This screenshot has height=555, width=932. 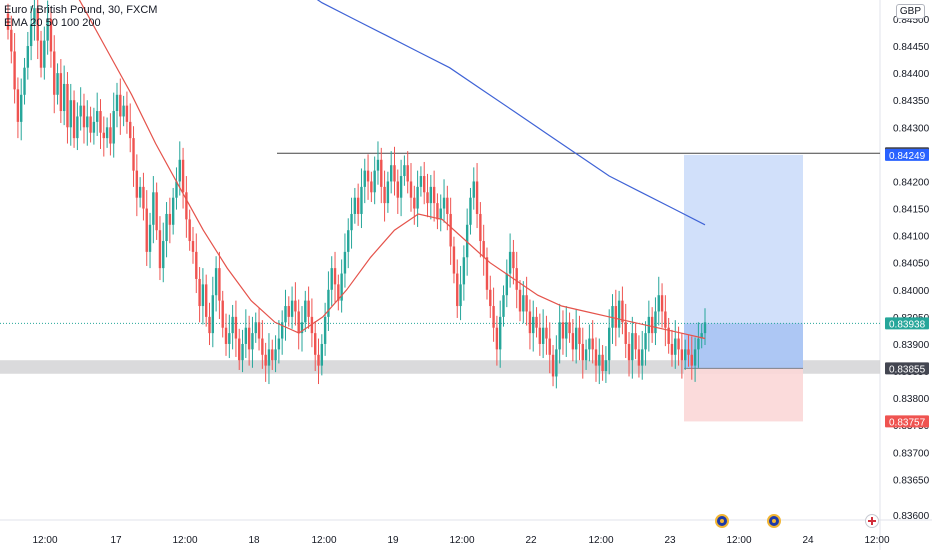 What do you see at coordinates (911, 237) in the screenshot?
I see `price-tick-label: 0.84100` at bounding box center [911, 237].